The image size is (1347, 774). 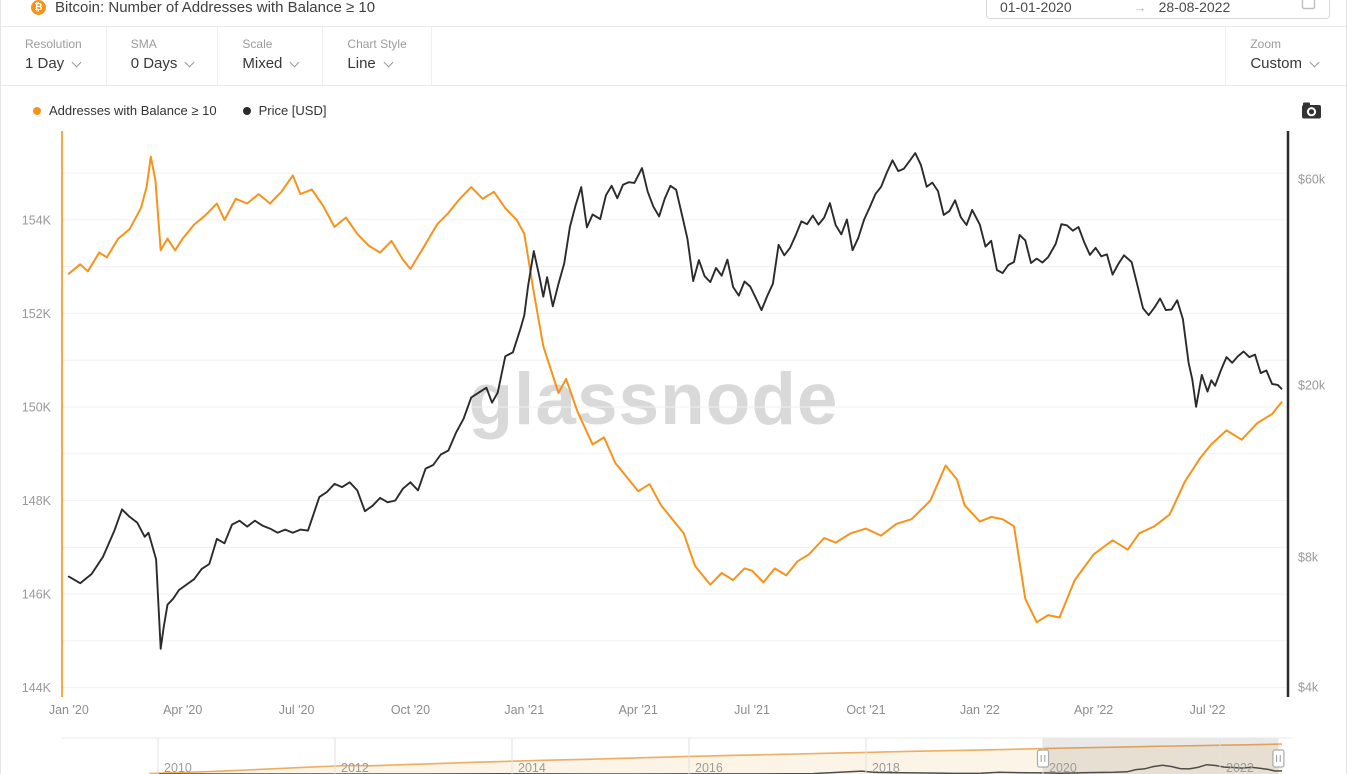 I want to click on sma-value: 0 Days, so click(x=154, y=63).